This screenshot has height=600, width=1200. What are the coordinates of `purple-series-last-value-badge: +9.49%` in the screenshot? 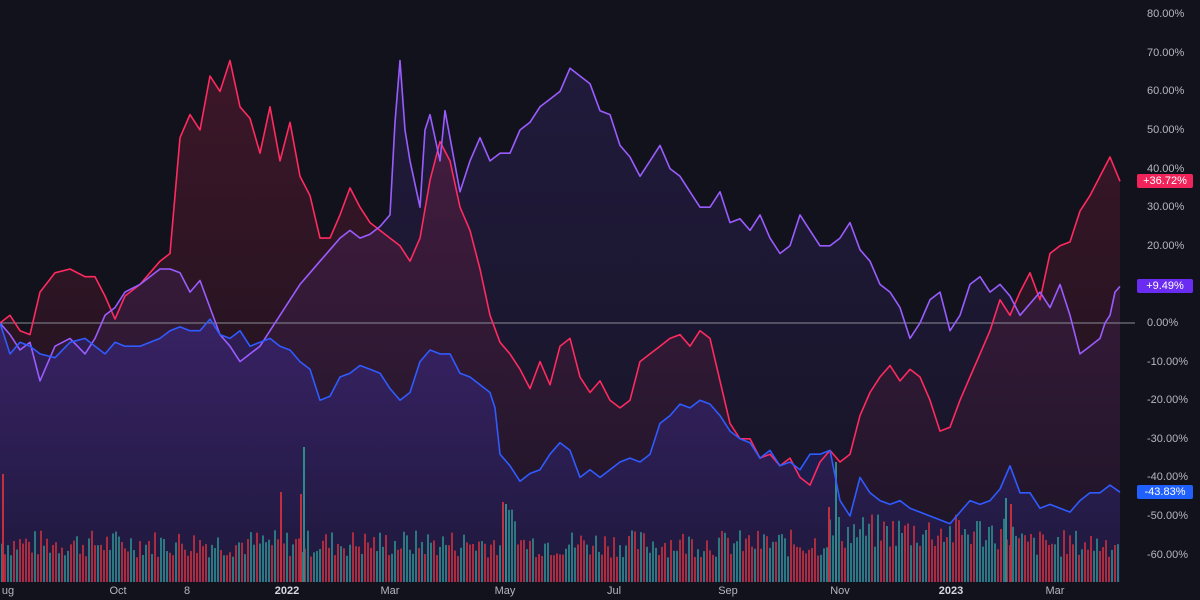 It's located at (1165, 286).